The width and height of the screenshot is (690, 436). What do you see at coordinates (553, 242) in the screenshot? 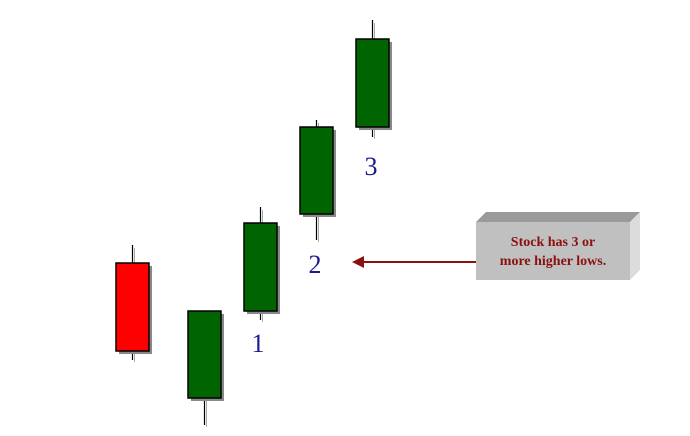
I see `callout-line-1: Stock has 3 or` at bounding box center [553, 242].